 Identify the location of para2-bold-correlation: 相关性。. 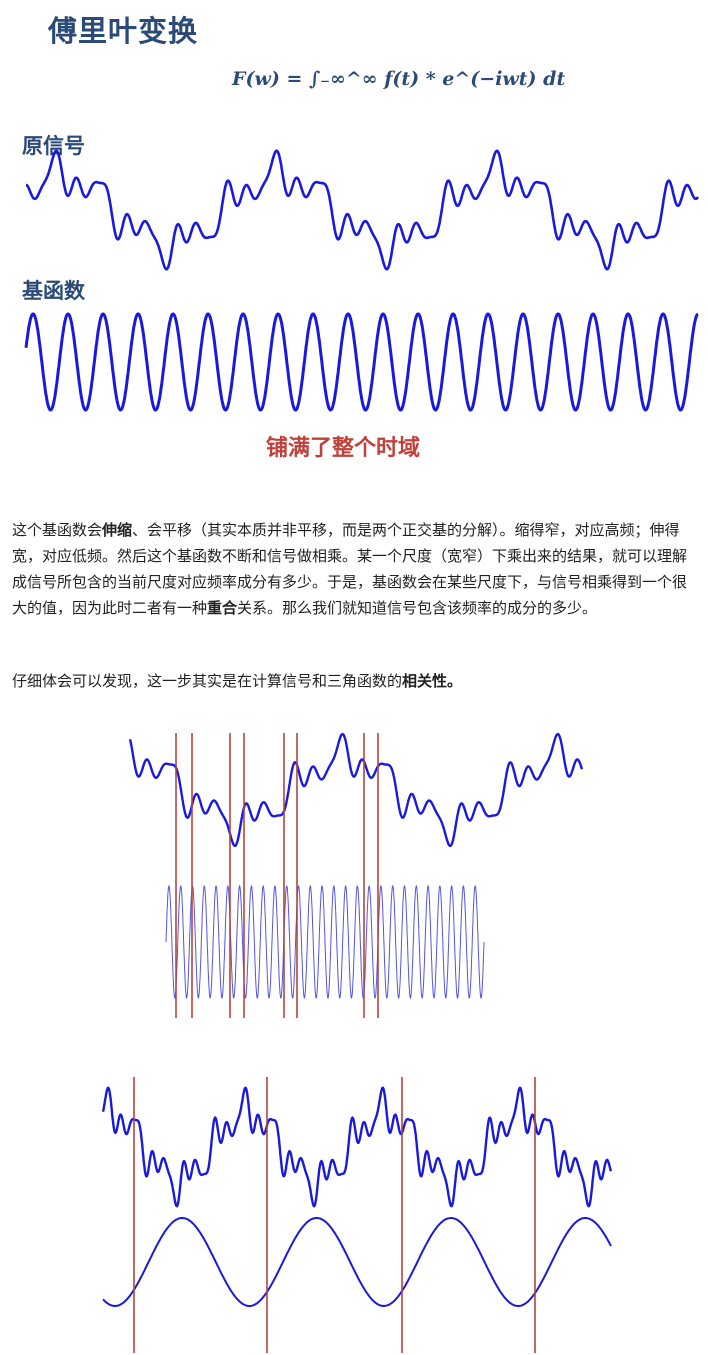
(432, 681).